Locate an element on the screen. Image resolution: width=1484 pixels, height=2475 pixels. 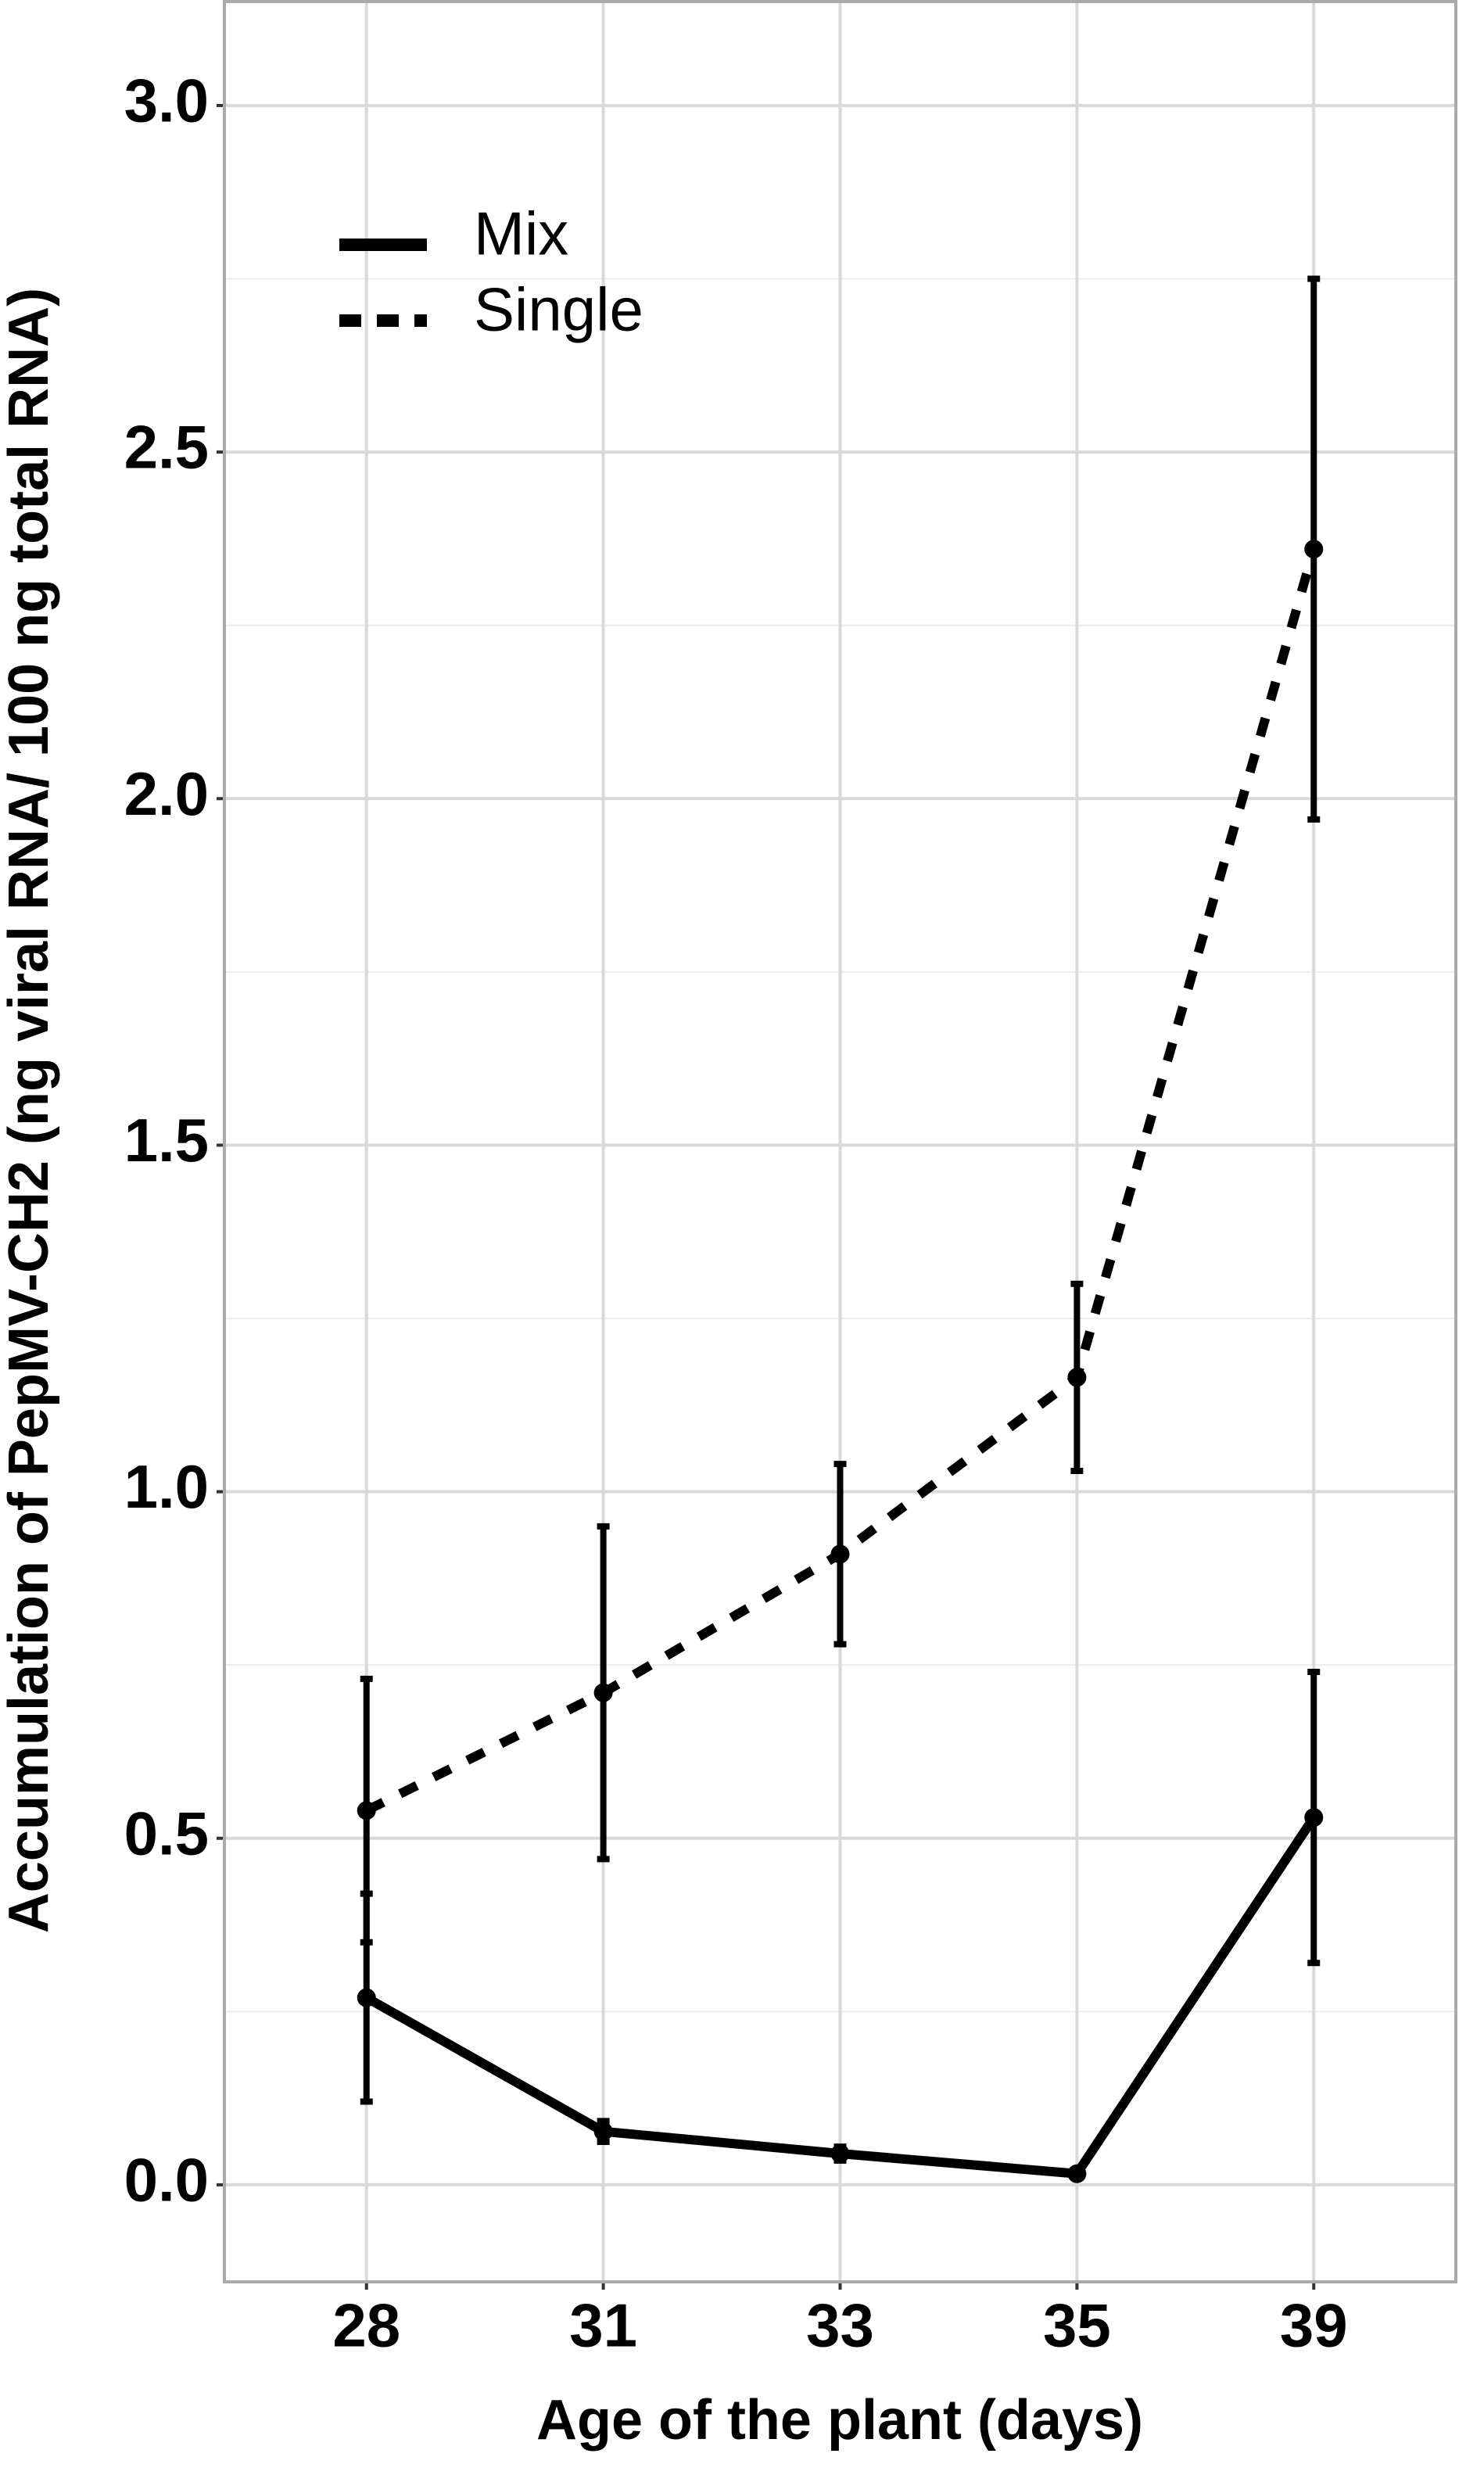
legend-label: Single is located at coordinates (558, 309).